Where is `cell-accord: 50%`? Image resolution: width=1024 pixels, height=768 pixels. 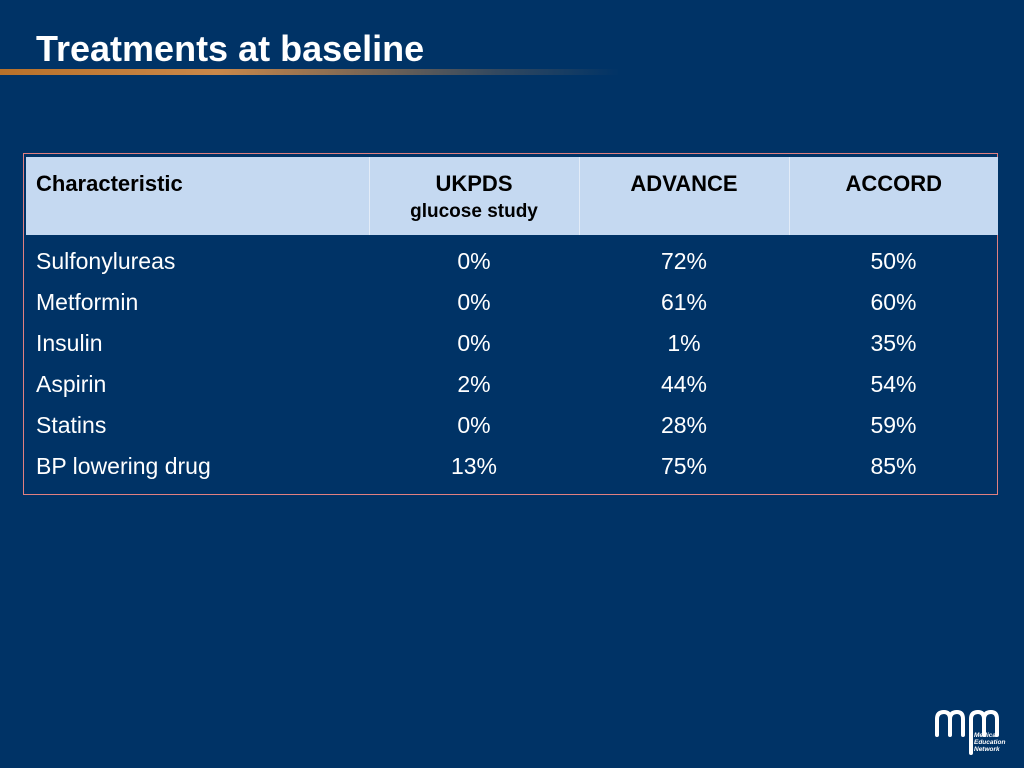
cell-accord: 50% is located at coordinates (893, 261).